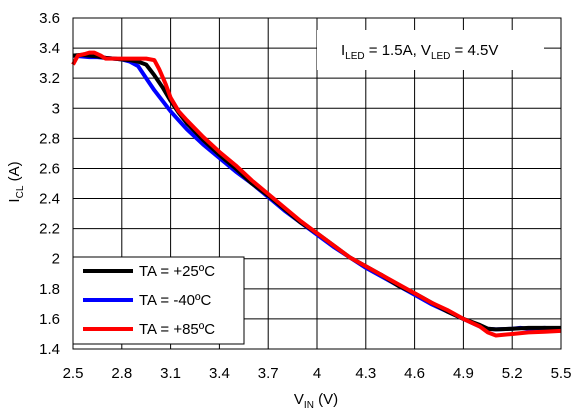 The image size is (574, 408). I want to click on x-axis-label: VIN (V), so click(316, 399).